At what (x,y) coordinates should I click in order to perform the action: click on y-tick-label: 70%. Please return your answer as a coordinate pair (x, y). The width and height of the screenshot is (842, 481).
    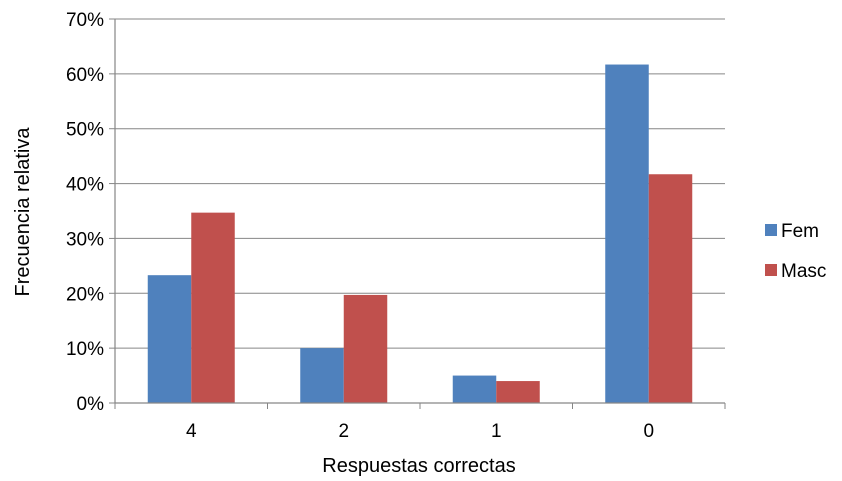
    Looking at the image, I should click on (85, 20).